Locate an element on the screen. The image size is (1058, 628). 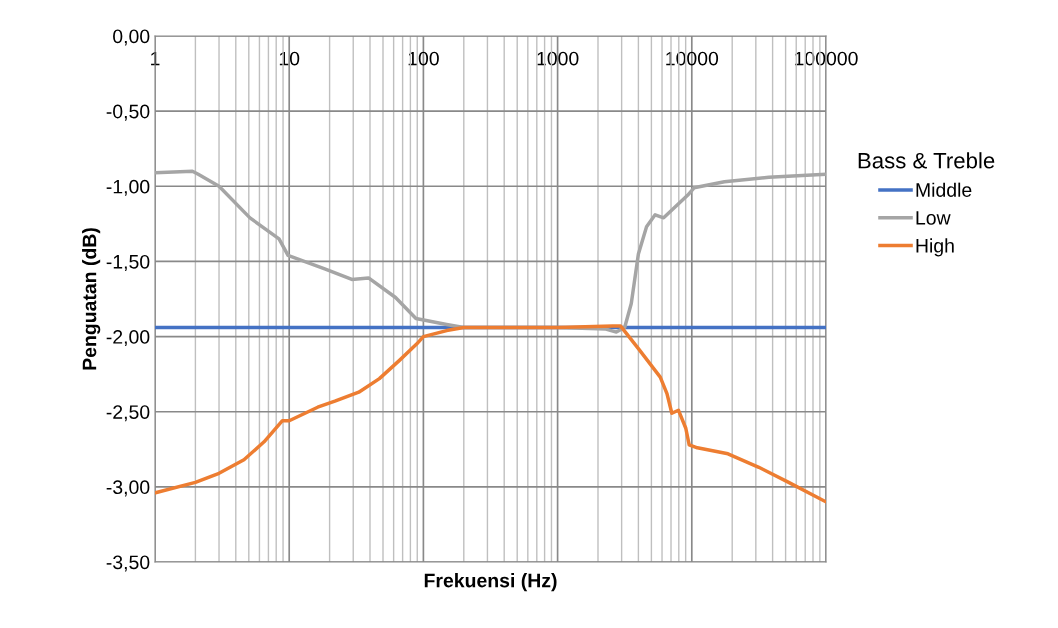
x-axis-title: Frekuensi (Hz) is located at coordinates (490, 582).